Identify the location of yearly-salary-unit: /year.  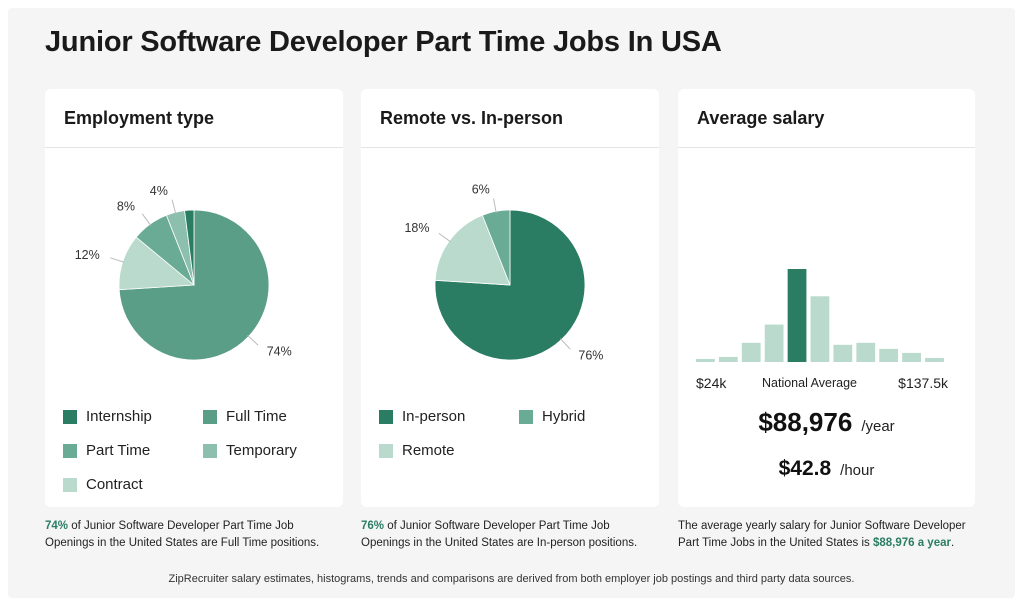
(878, 426).